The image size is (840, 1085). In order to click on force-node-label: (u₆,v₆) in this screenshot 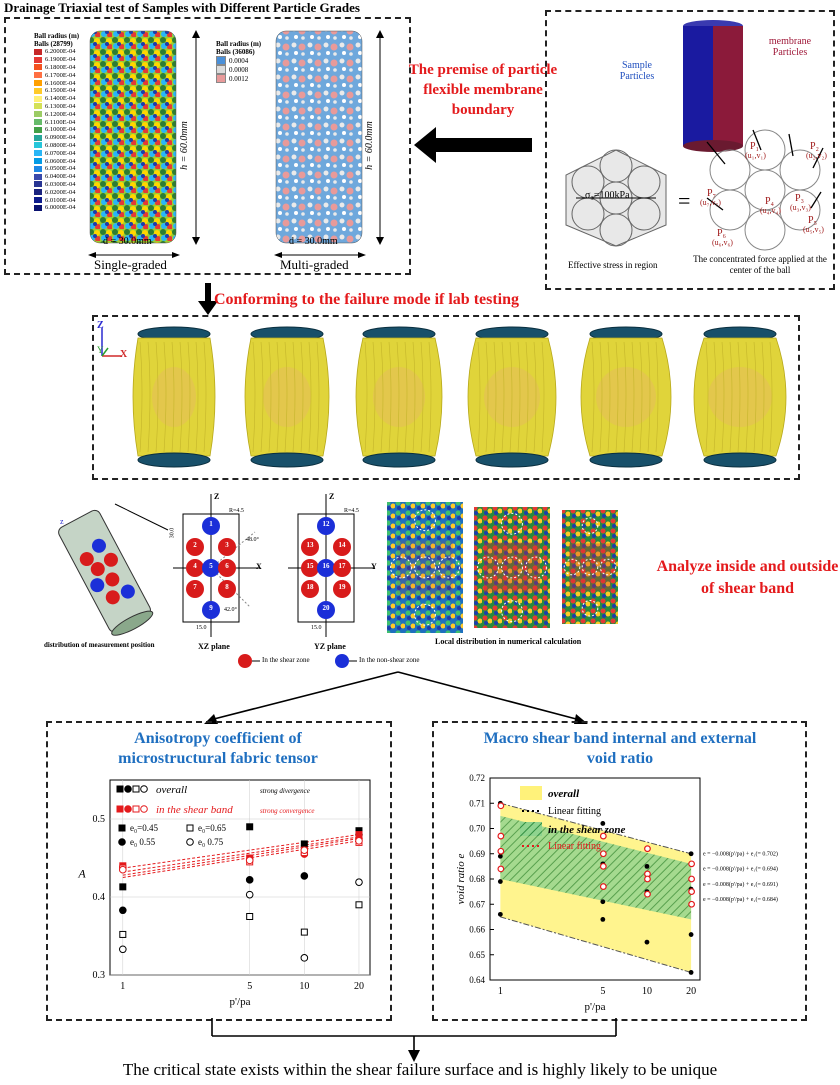, I will do `click(722, 242)`.